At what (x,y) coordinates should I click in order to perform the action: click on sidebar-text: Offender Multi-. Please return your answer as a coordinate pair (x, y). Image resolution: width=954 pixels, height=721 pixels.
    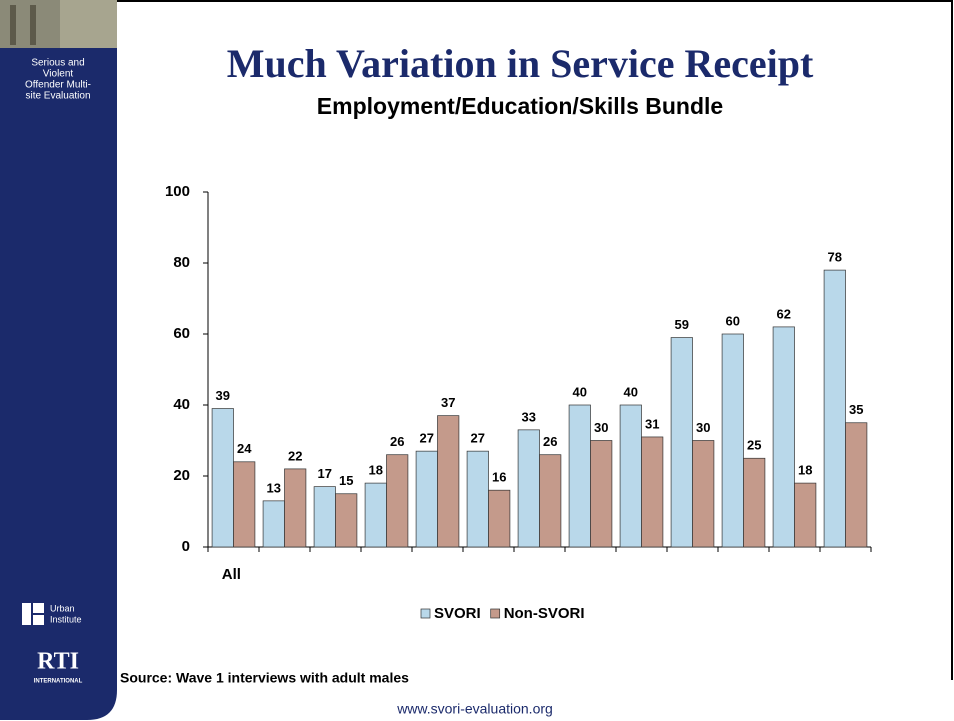
    Looking at the image, I should click on (58, 85).